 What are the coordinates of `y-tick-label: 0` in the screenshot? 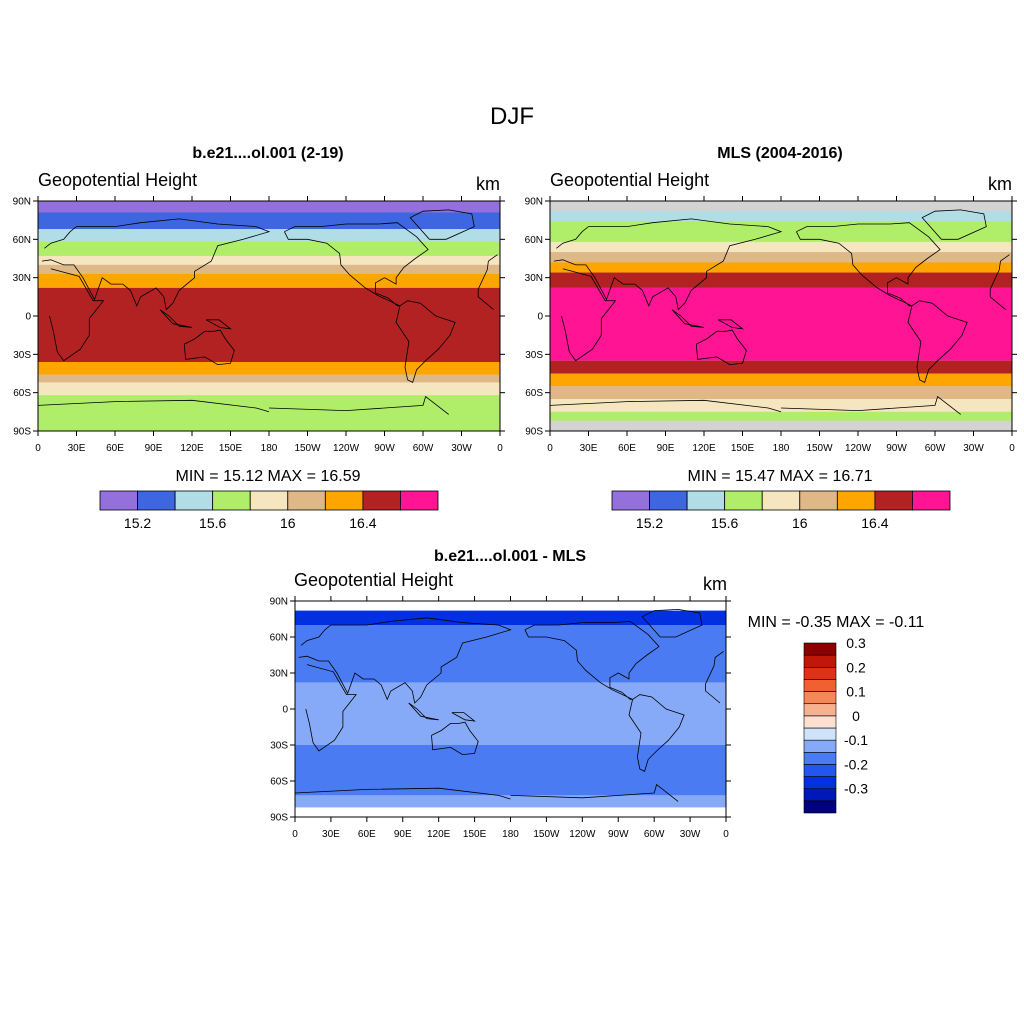 It's located at (285, 710).